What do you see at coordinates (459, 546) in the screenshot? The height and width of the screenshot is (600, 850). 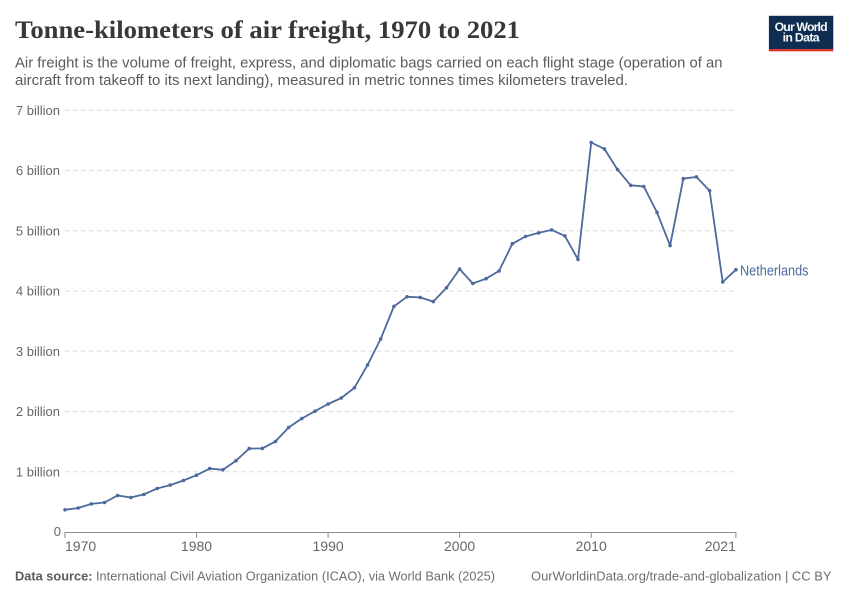 I see `svg-text: 2000` at bounding box center [459, 546].